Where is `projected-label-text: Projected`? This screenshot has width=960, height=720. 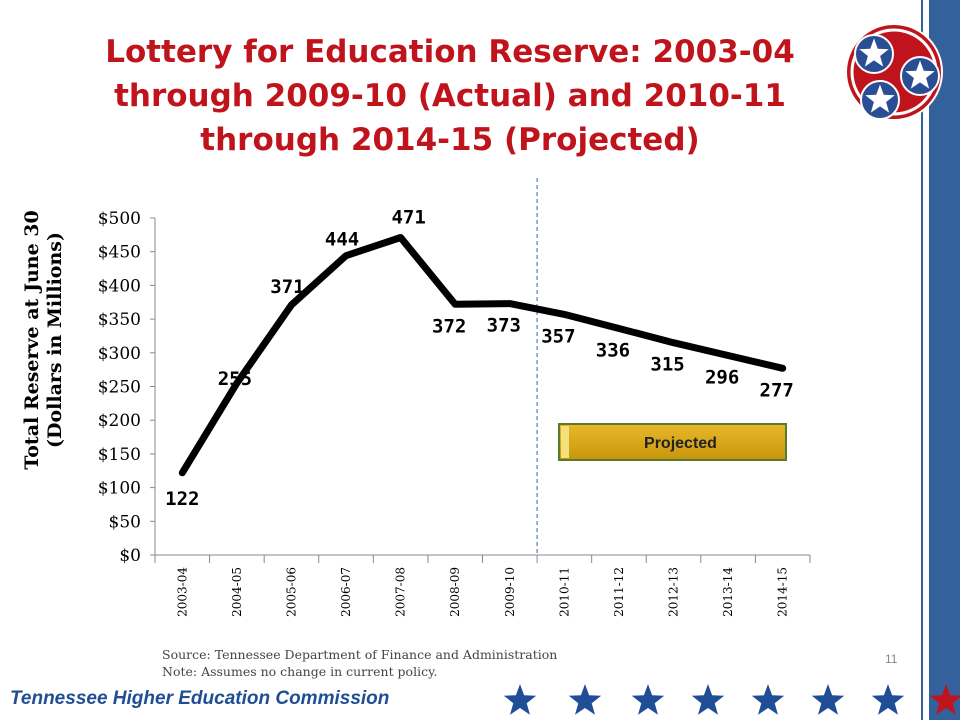
projected-label-text: Projected is located at coordinates (680, 443).